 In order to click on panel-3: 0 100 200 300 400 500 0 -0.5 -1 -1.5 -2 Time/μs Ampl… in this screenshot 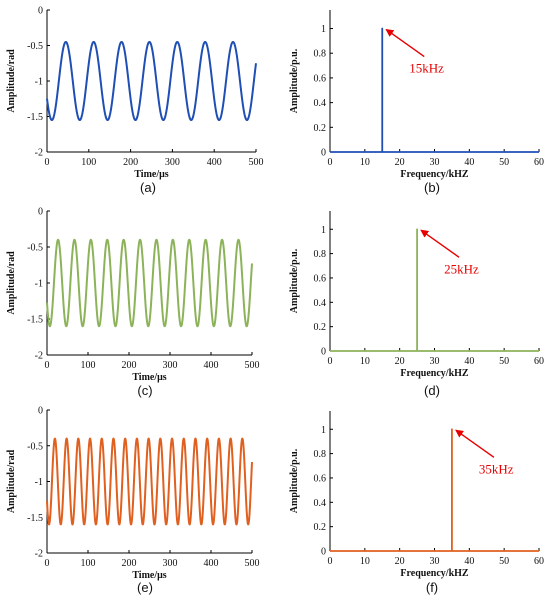, I will do `click(133, 303)`.